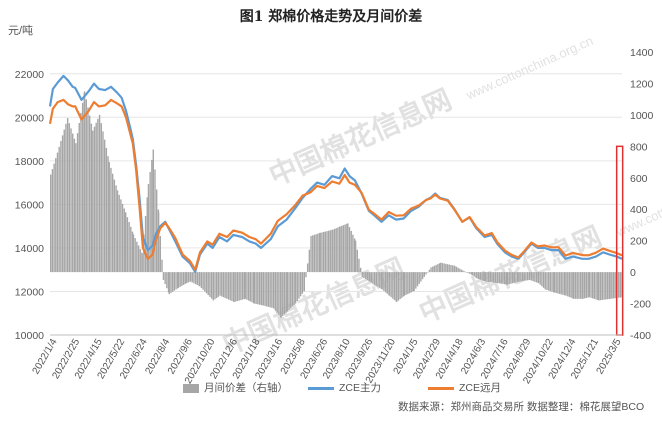 This screenshot has width=662, height=423. What do you see at coordinates (640, 336) in the screenshot?
I see `right-tick-label: -400` at bounding box center [640, 336].